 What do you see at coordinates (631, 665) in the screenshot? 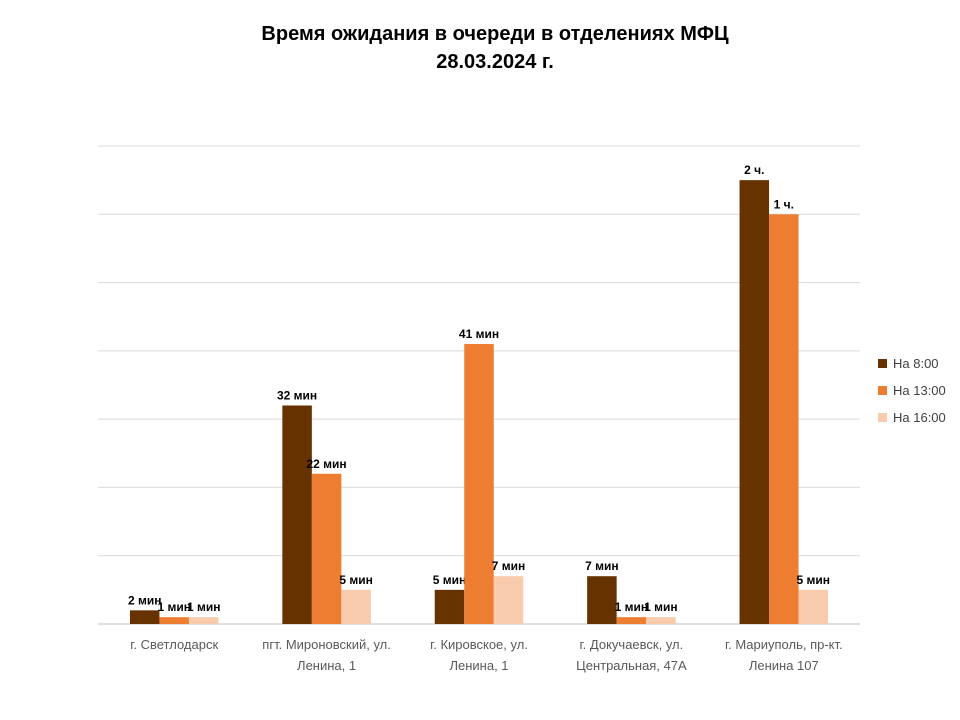
I see `category-label: Центральная, 47А` at bounding box center [631, 665].